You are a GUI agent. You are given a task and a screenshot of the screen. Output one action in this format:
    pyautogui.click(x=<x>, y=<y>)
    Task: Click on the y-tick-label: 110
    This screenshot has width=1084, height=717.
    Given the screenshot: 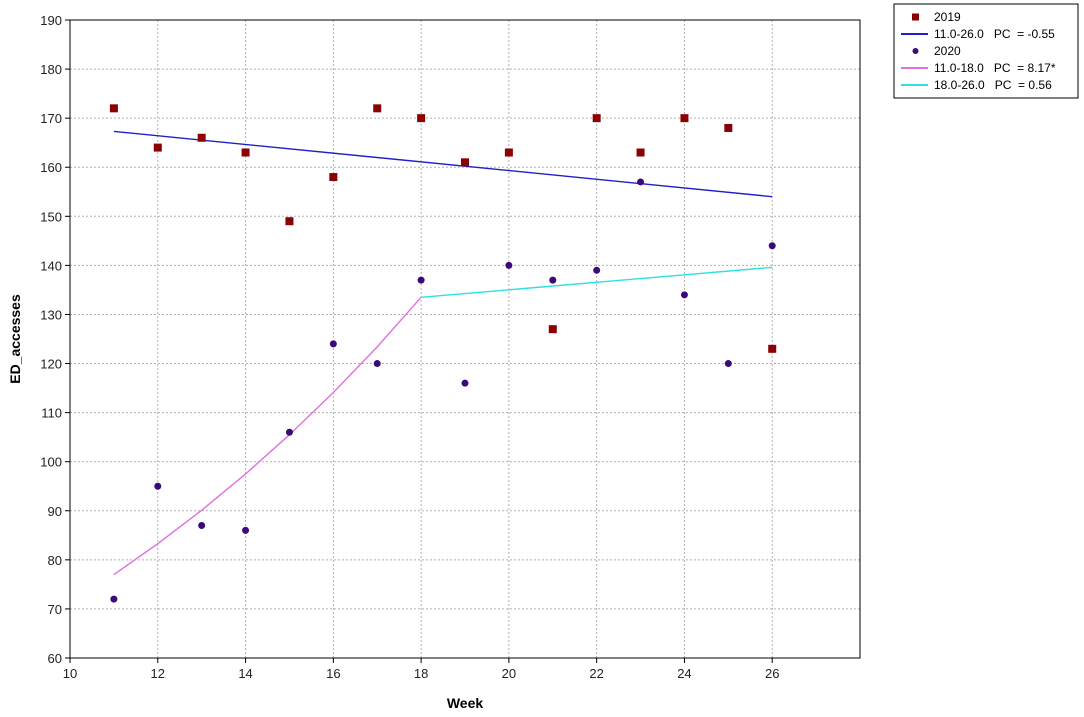 What is the action you would take?
    pyautogui.click(x=51, y=413)
    